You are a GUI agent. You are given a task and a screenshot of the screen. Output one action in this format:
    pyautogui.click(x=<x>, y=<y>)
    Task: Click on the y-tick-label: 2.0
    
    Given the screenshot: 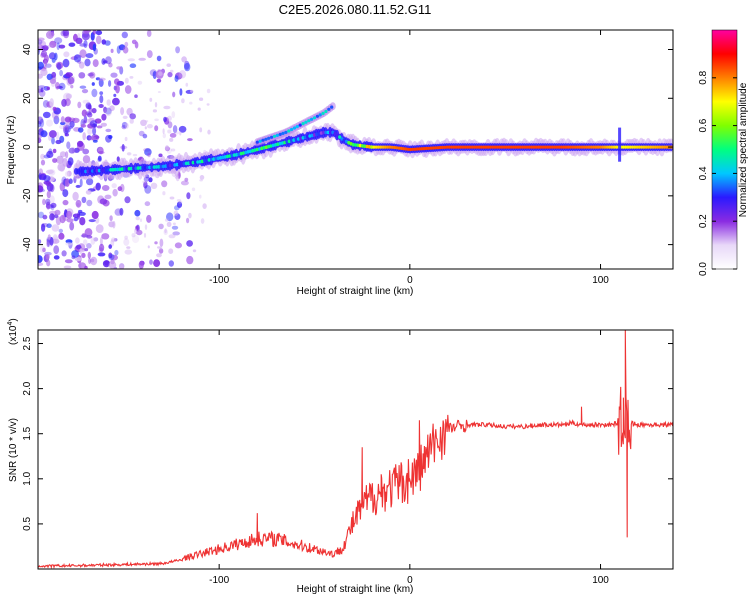 What is the action you would take?
    pyautogui.click(x=27, y=388)
    